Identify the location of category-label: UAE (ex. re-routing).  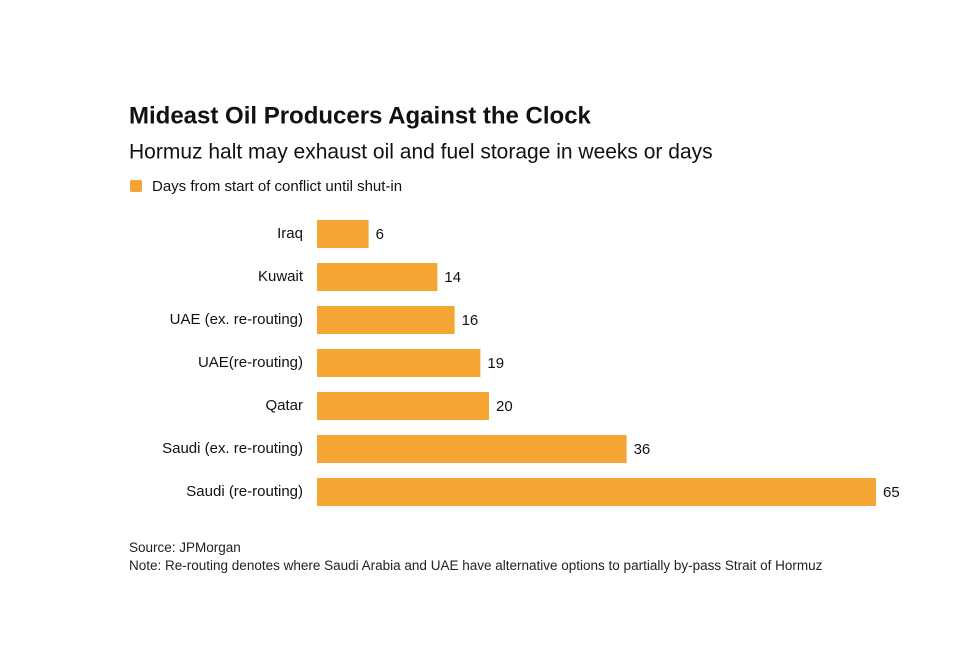
(236, 319).